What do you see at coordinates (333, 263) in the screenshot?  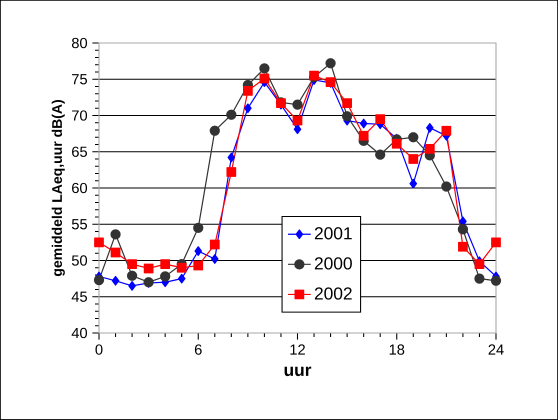 I see `legend-label: 2000` at bounding box center [333, 263].